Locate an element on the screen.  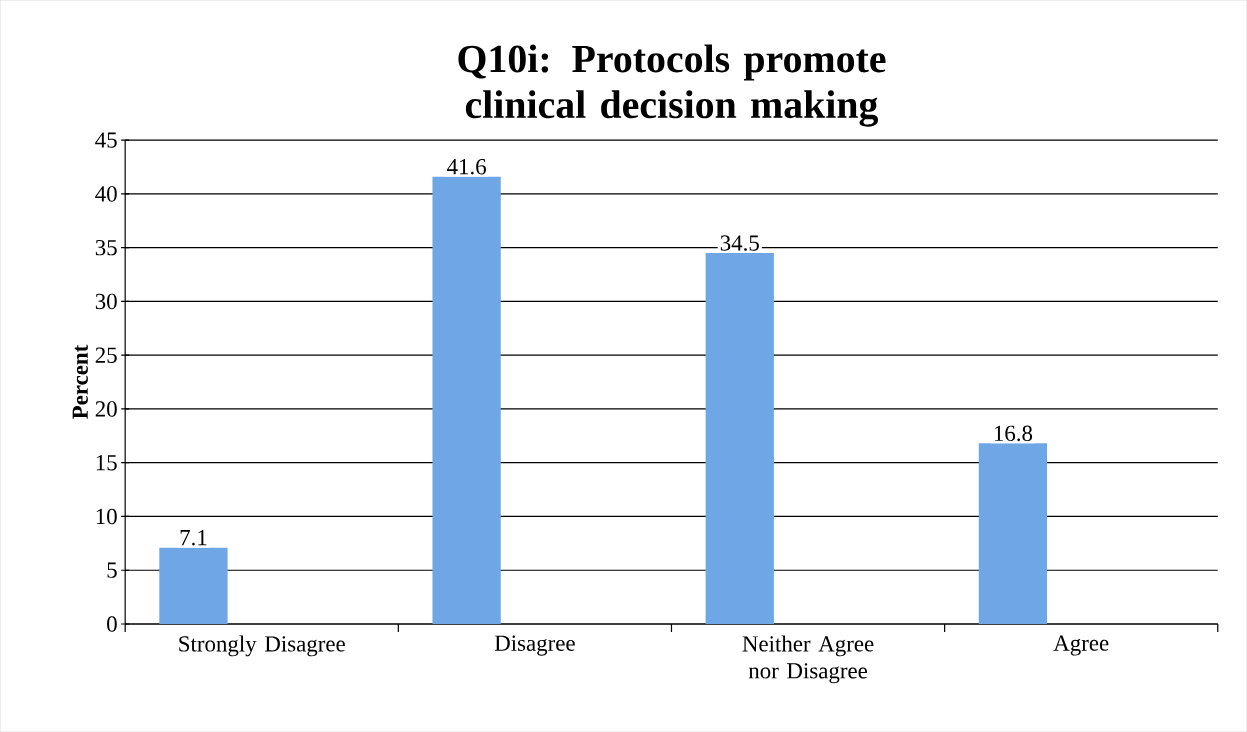
y-tick-label: 40 is located at coordinates (106, 194).